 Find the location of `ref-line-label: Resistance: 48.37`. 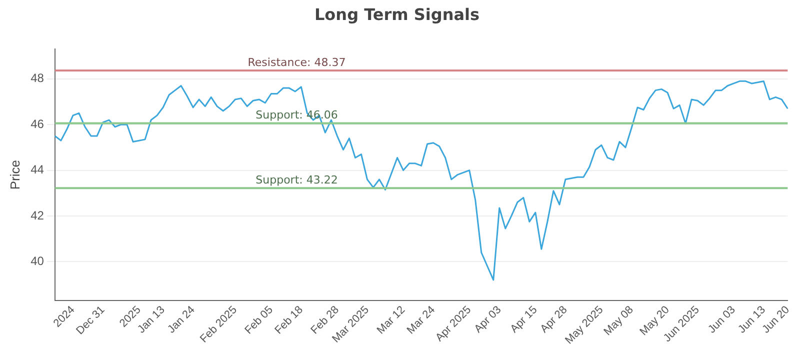

ref-line-label: Resistance: 48.37 is located at coordinates (297, 62).